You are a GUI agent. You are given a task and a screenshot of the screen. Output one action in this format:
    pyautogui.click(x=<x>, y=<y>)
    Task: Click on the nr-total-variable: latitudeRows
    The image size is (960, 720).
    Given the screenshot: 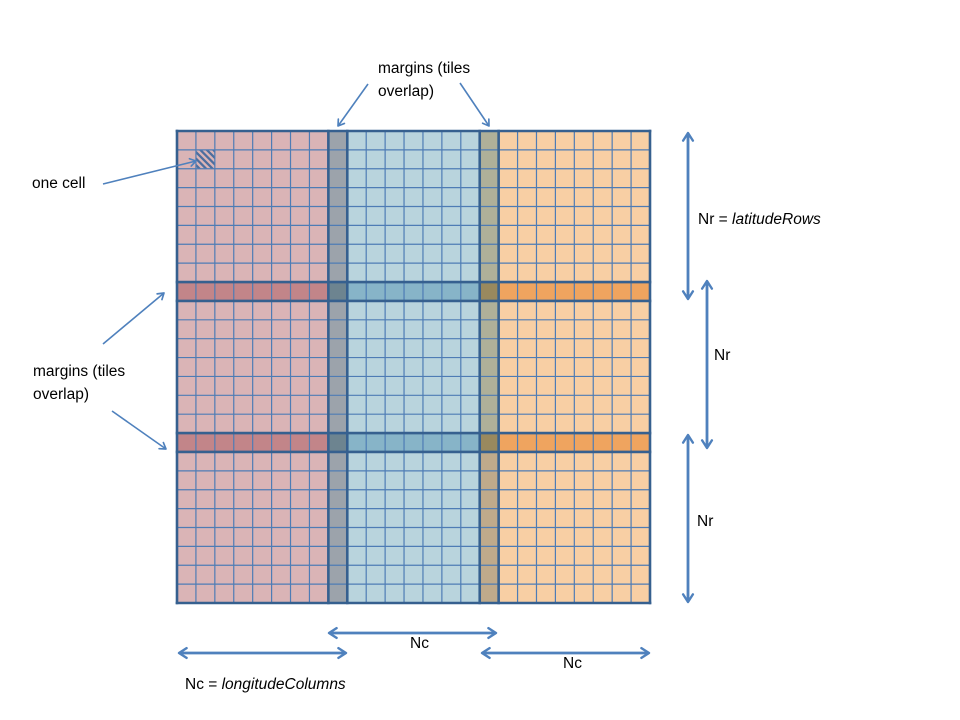 What is the action you would take?
    pyautogui.click(x=776, y=219)
    